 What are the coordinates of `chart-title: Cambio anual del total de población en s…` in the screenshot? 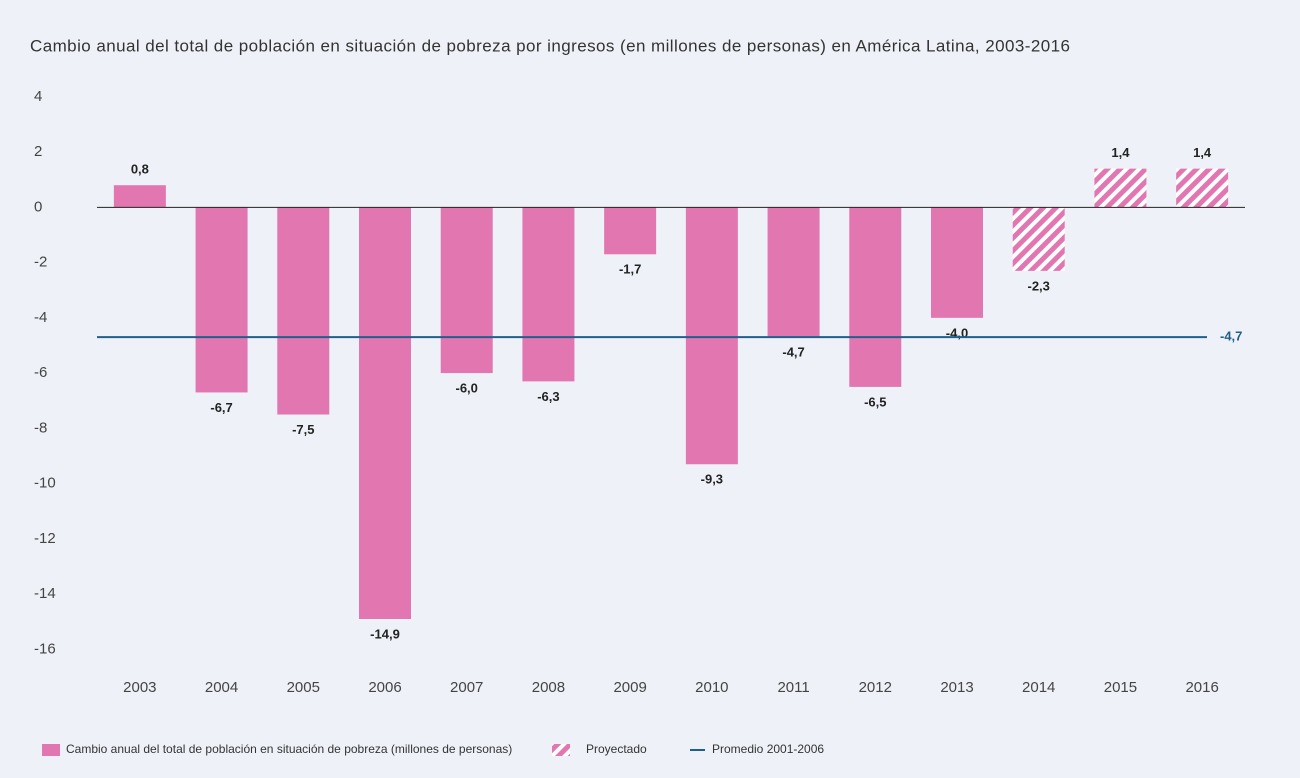 It's located at (550, 45).